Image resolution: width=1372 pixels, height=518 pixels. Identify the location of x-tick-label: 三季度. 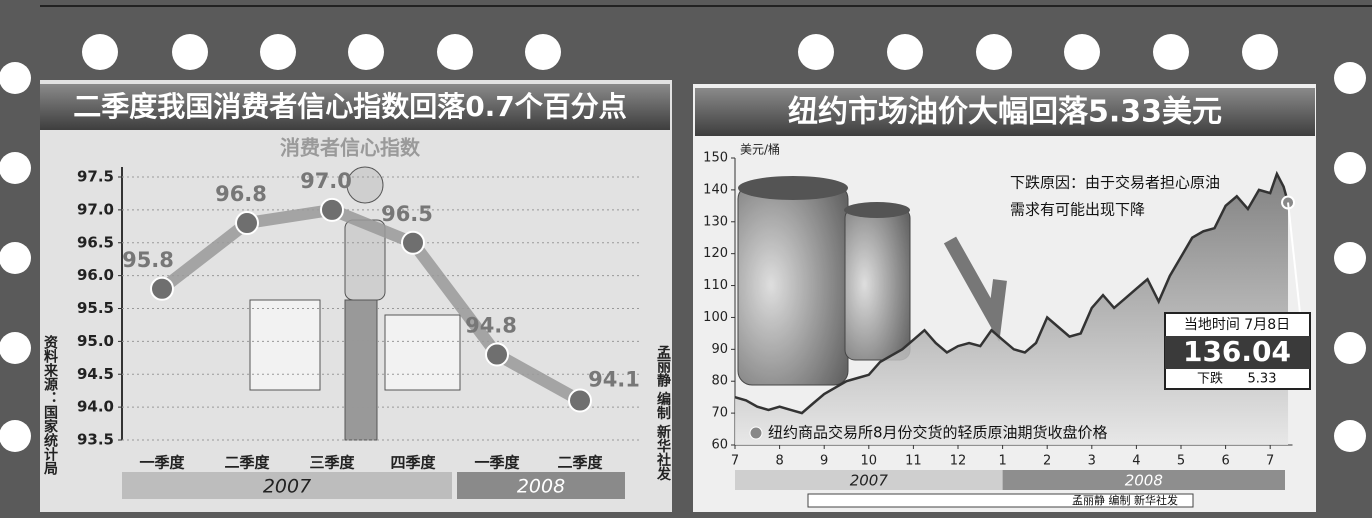
(332, 463).